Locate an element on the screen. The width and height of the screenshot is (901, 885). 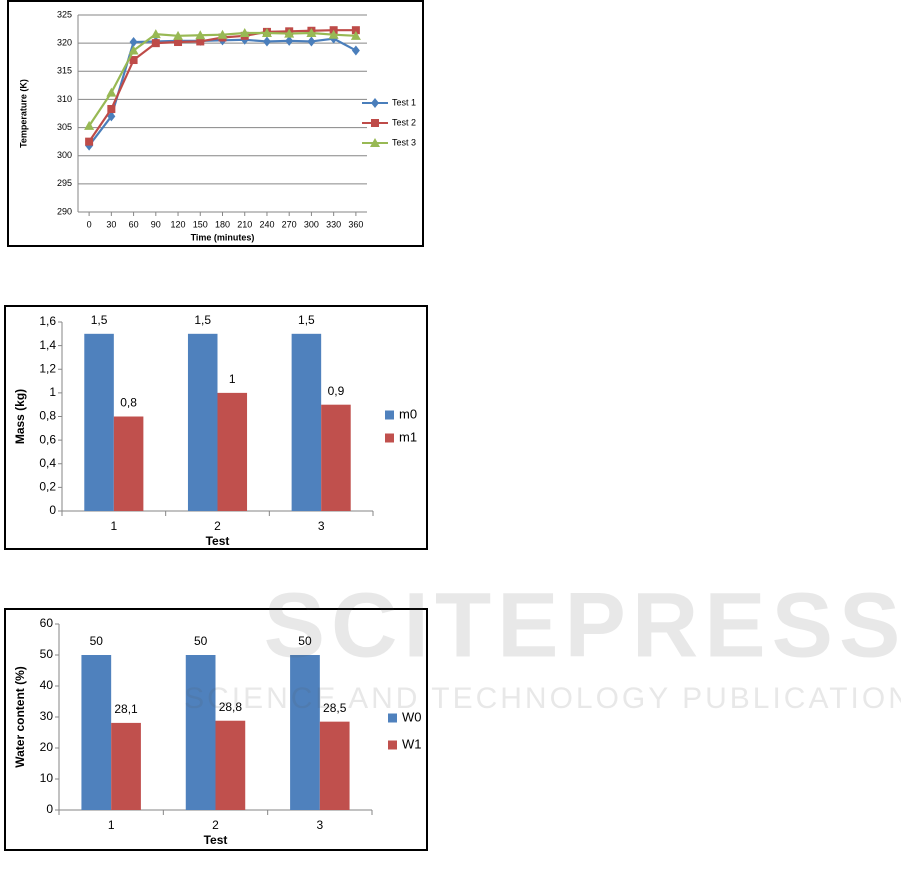
x-tick-label: 270 is located at coordinates (289, 224).